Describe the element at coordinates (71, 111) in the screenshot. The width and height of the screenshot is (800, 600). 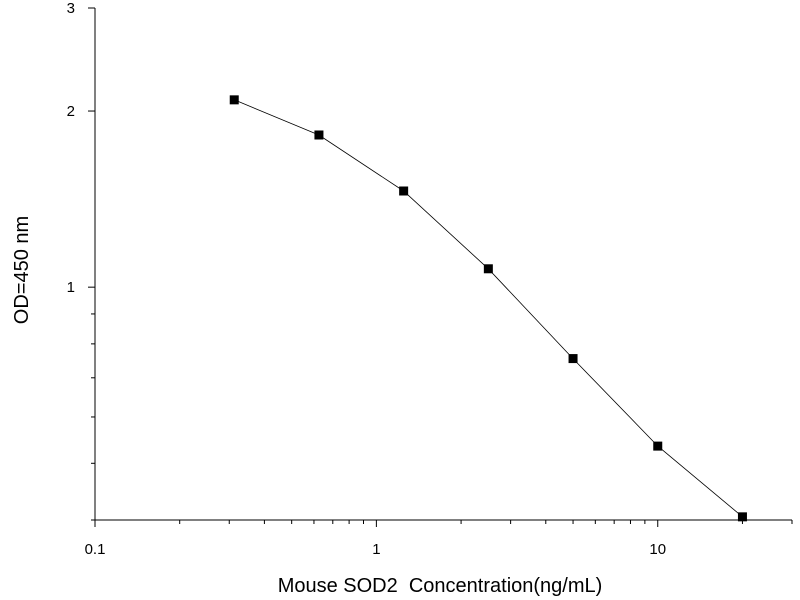
I see `y-tick-label: 2` at that location.